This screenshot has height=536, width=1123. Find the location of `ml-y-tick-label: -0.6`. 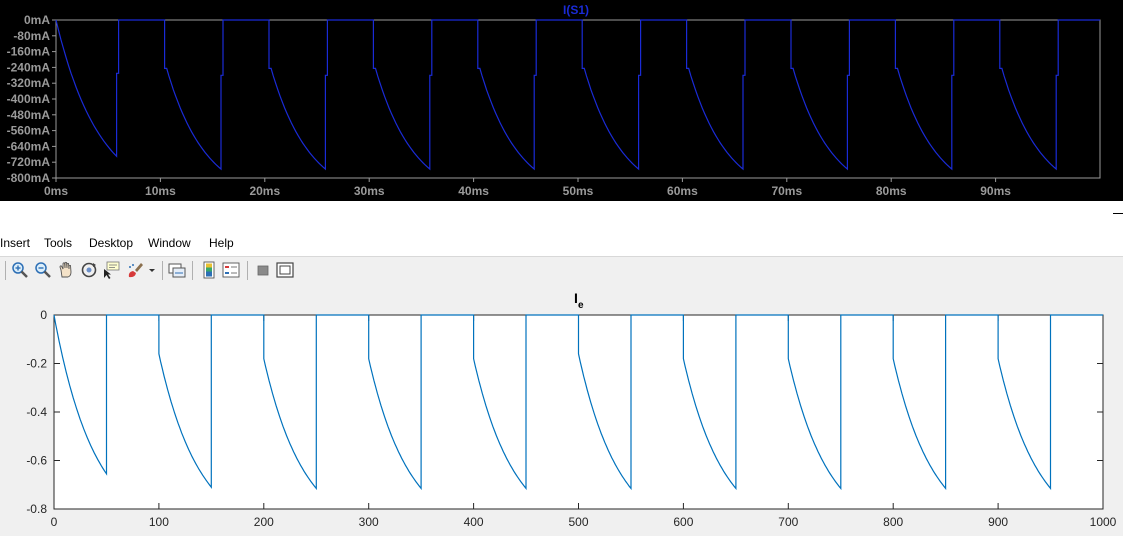

ml-y-tick-label: -0.6 is located at coordinates (36, 461).